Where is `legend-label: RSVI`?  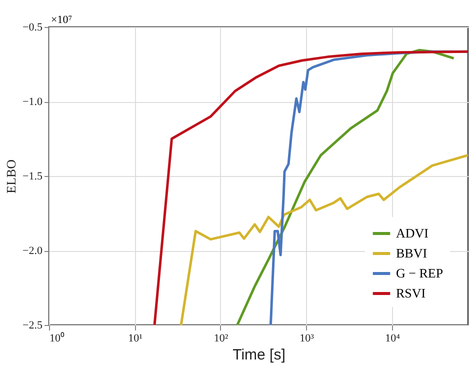 legend-label: RSVI is located at coordinates (411, 293).